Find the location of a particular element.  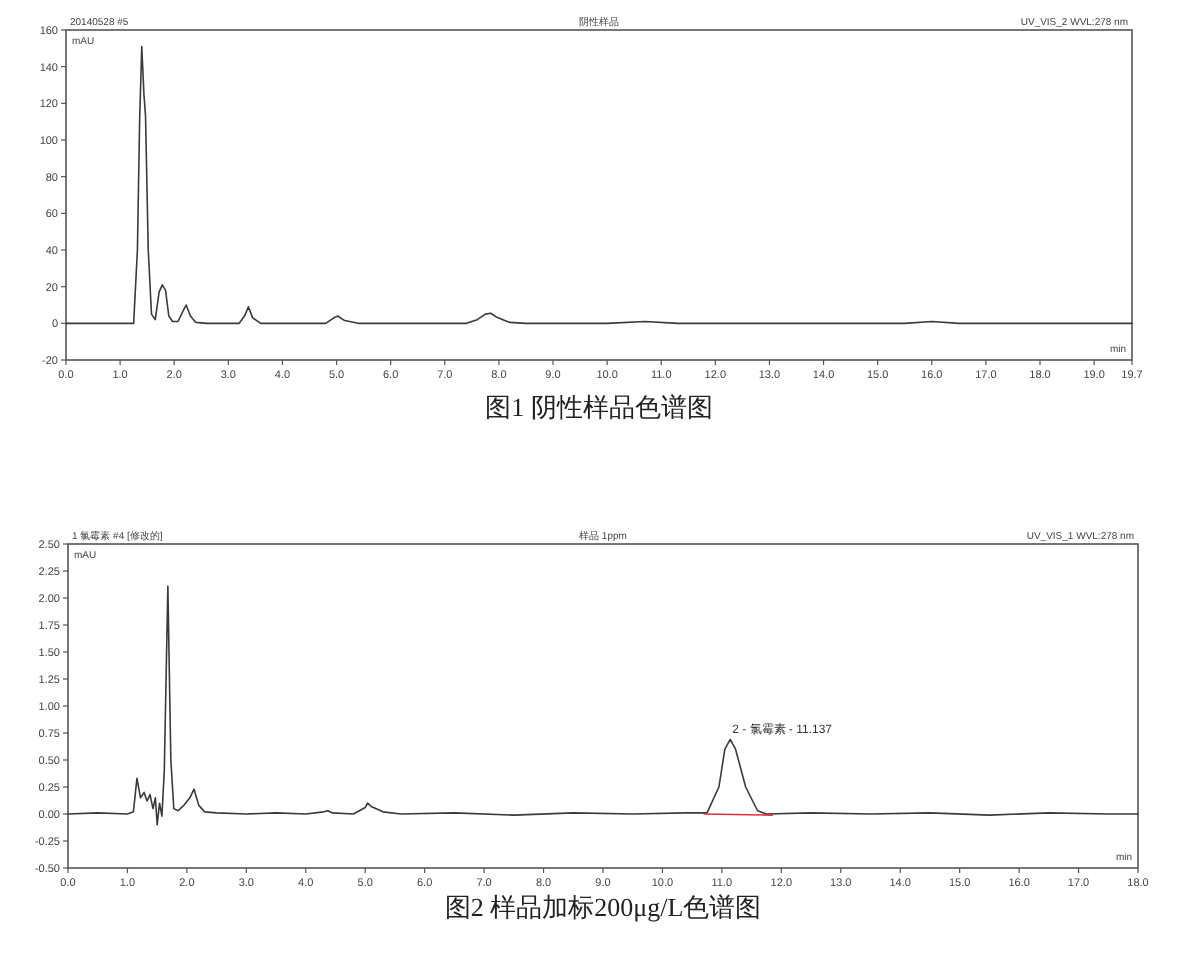

text: 图2 样品加标200μg/L色谱图 is located at coordinates (603, 907).